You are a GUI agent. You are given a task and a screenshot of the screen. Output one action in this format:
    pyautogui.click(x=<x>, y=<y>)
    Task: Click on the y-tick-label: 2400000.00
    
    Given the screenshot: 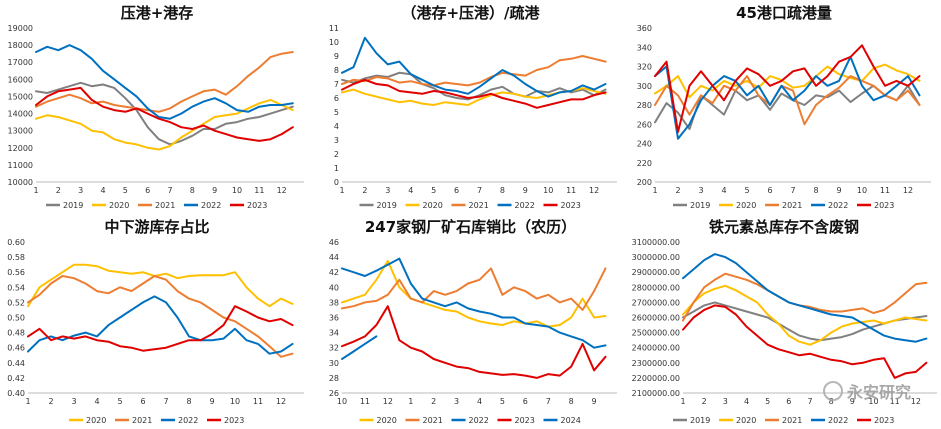 What is the action you would take?
    pyautogui.click(x=656, y=348)
    